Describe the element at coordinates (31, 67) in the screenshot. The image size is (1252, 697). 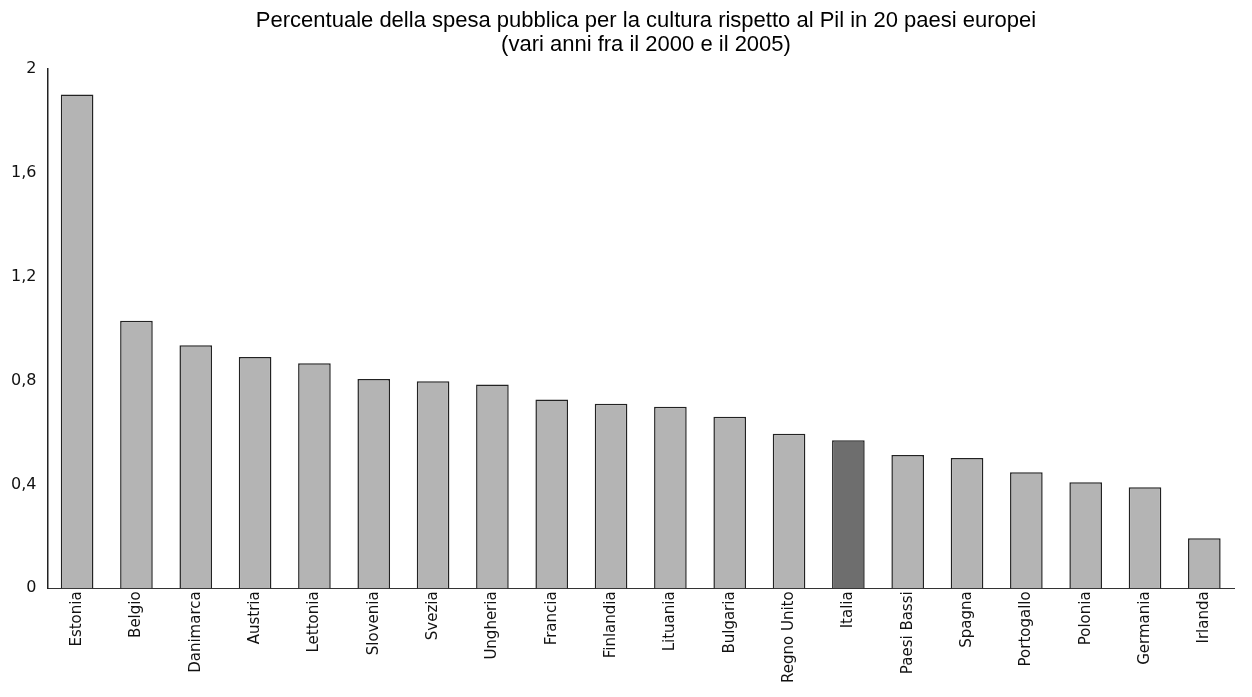
I see `y-tick-label: 2` at that location.